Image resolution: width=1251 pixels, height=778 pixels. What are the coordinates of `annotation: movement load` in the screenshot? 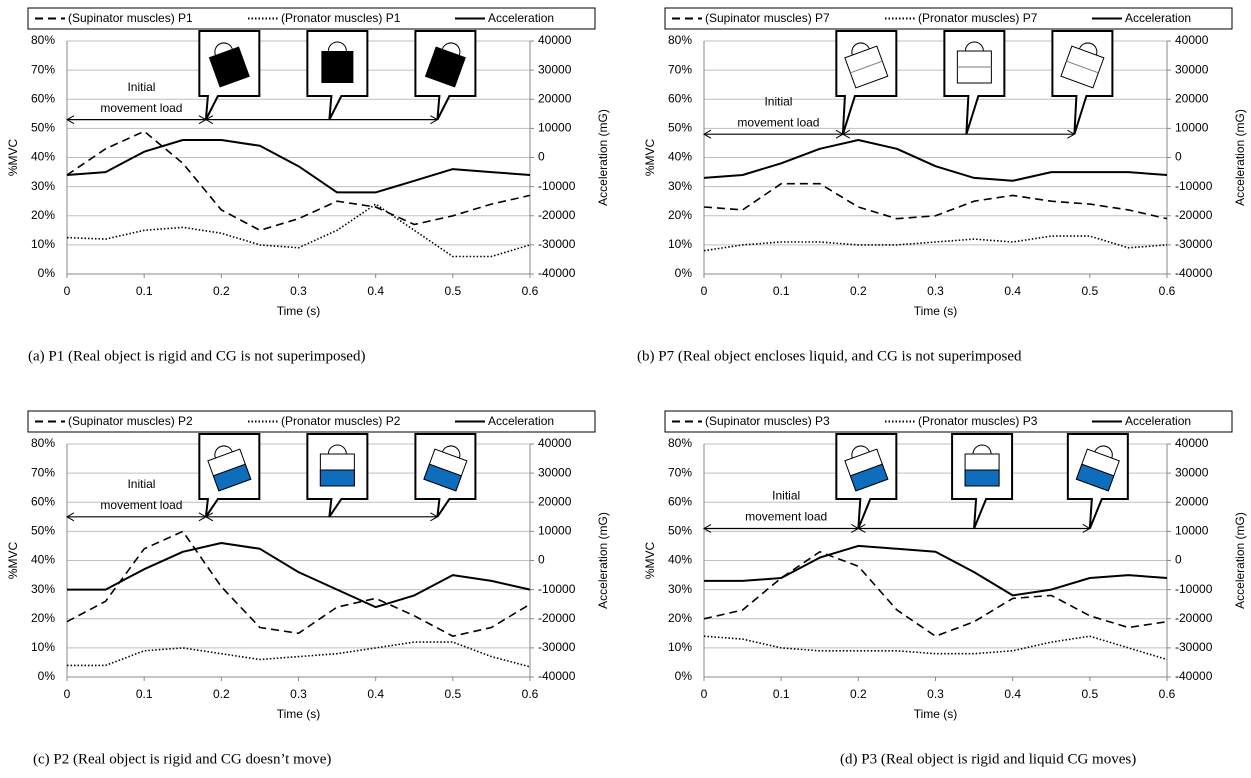 It's located at (778, 122).